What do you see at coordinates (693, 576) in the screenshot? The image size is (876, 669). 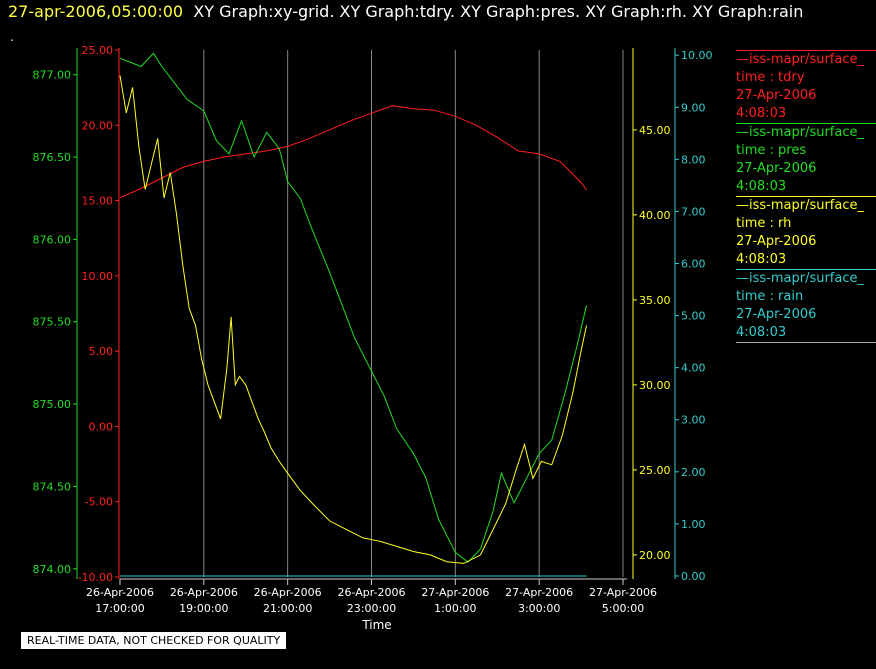 I see `y-tick-label-rain: 0.00` at bounding box center [693, 576].